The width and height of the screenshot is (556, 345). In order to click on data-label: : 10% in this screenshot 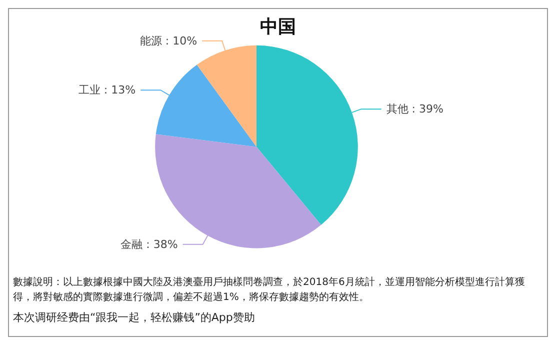, I will do `click(181, 41)`.